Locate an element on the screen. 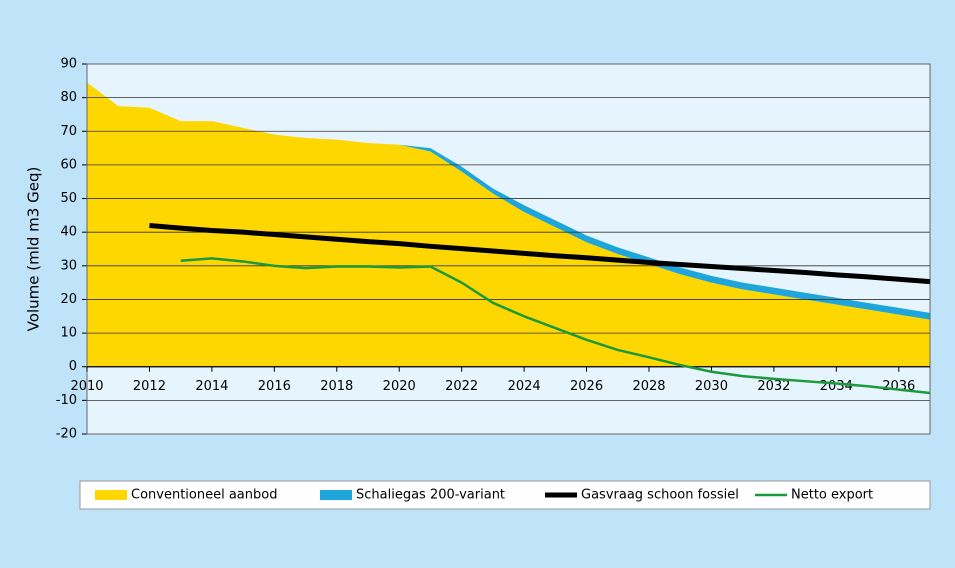 The height and width of the screenshot is (568, 955). legend-label: Gasvraag schoon fossiel is located at coordinates (660, 495).